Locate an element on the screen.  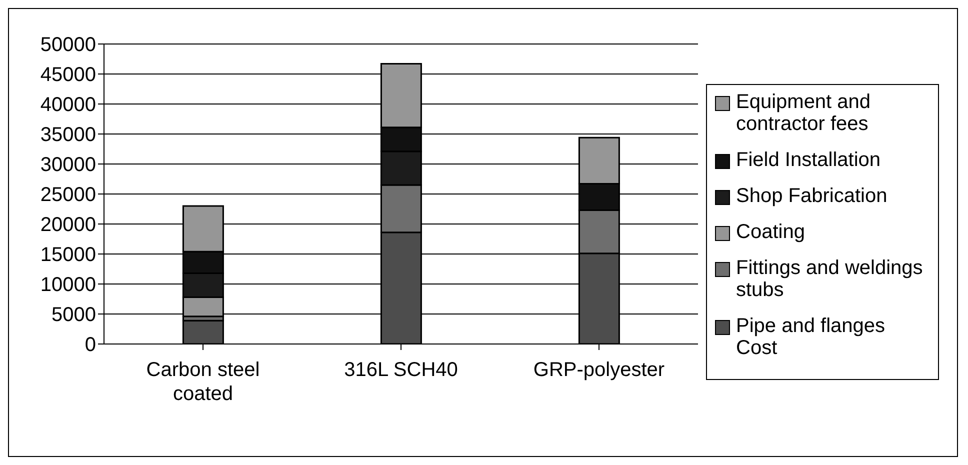
y-tick-label: 0 is located at coordinates (90, 345).